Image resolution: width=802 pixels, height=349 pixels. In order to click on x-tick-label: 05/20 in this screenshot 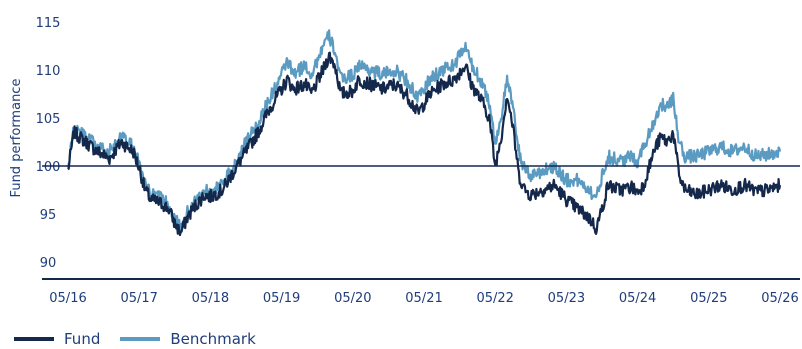, I will do `click(352, 298)`.